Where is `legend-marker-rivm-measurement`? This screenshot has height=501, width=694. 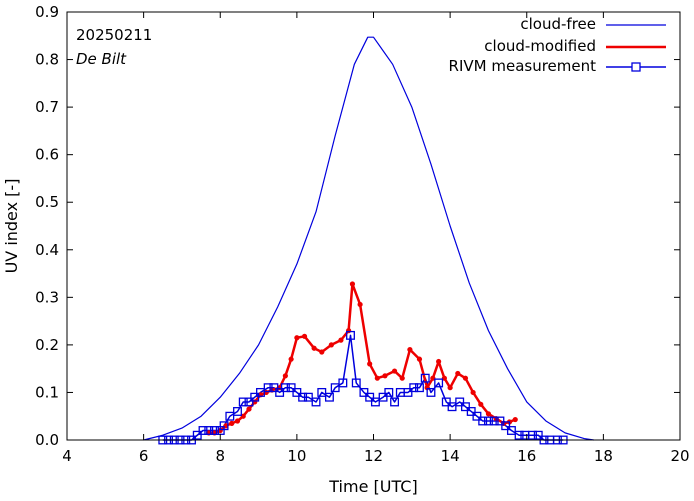
legend-marker-rivm-measurement is located at coordinates (636, 67).